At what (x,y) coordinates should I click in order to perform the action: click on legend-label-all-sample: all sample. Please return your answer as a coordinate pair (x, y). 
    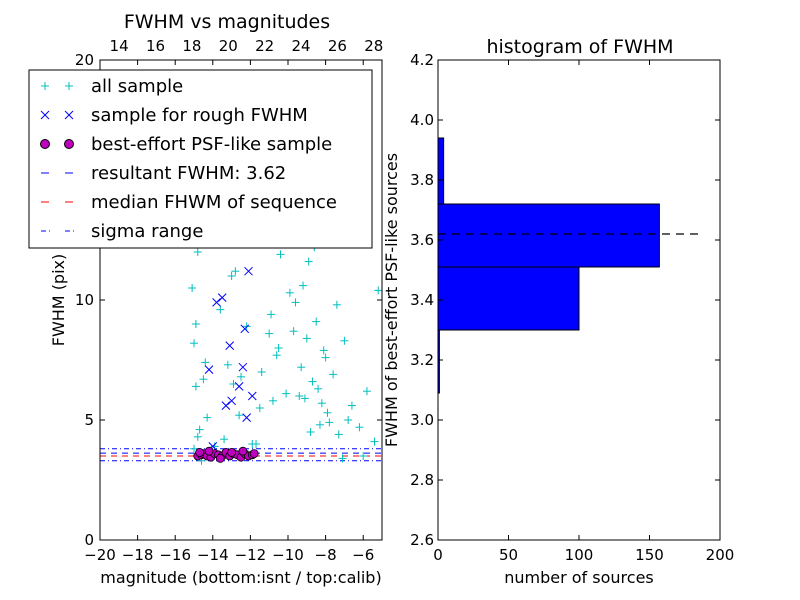
    Looking at the image, I should click on (137, 86).